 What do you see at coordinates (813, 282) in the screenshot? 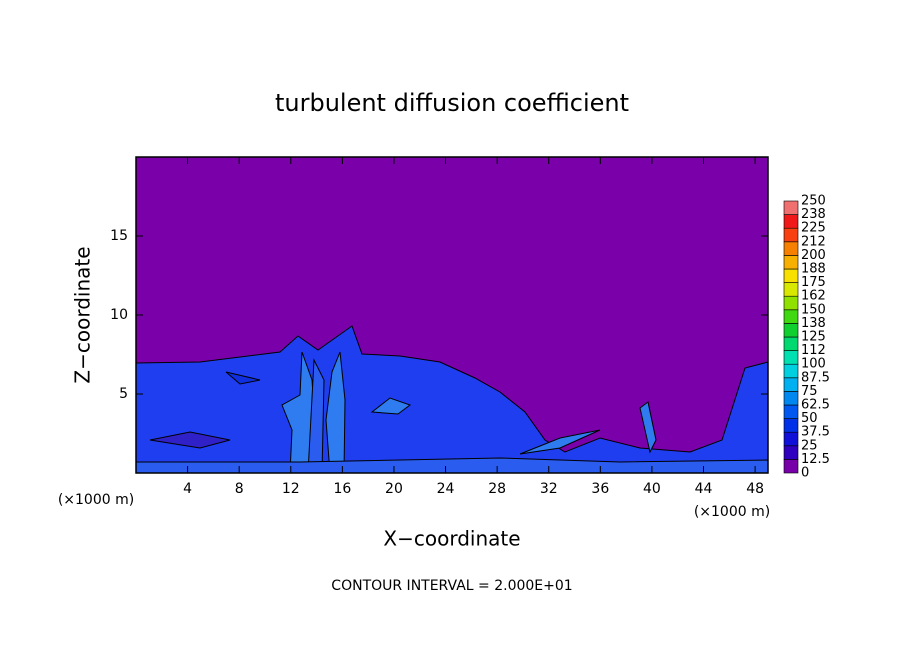
I see `colorbar-label: 175` at bounding box center [813, 282].